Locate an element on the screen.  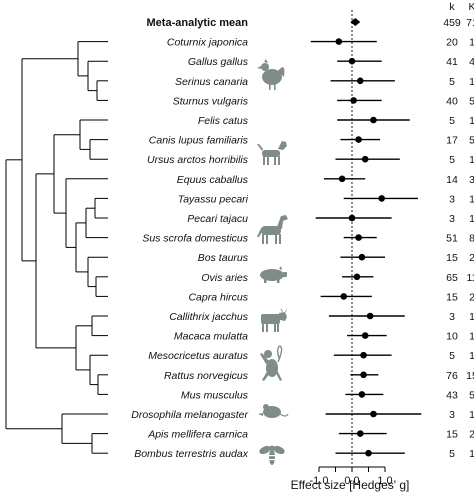
species-label: Gallus gallus is located at coordinates (218, 62).